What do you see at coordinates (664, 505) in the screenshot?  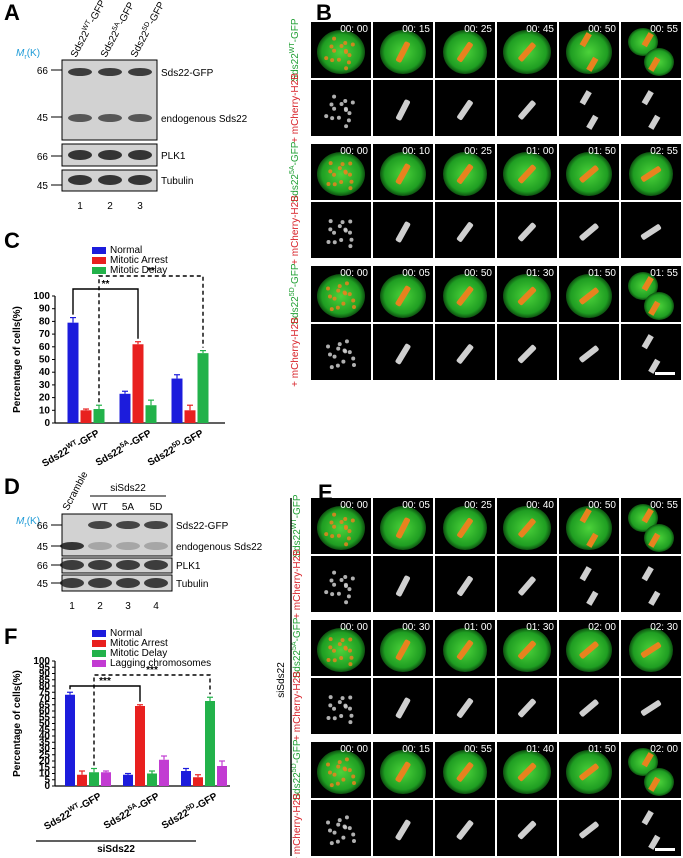 I see `timestamp: 00: 55` at bounding box center [664, 505].